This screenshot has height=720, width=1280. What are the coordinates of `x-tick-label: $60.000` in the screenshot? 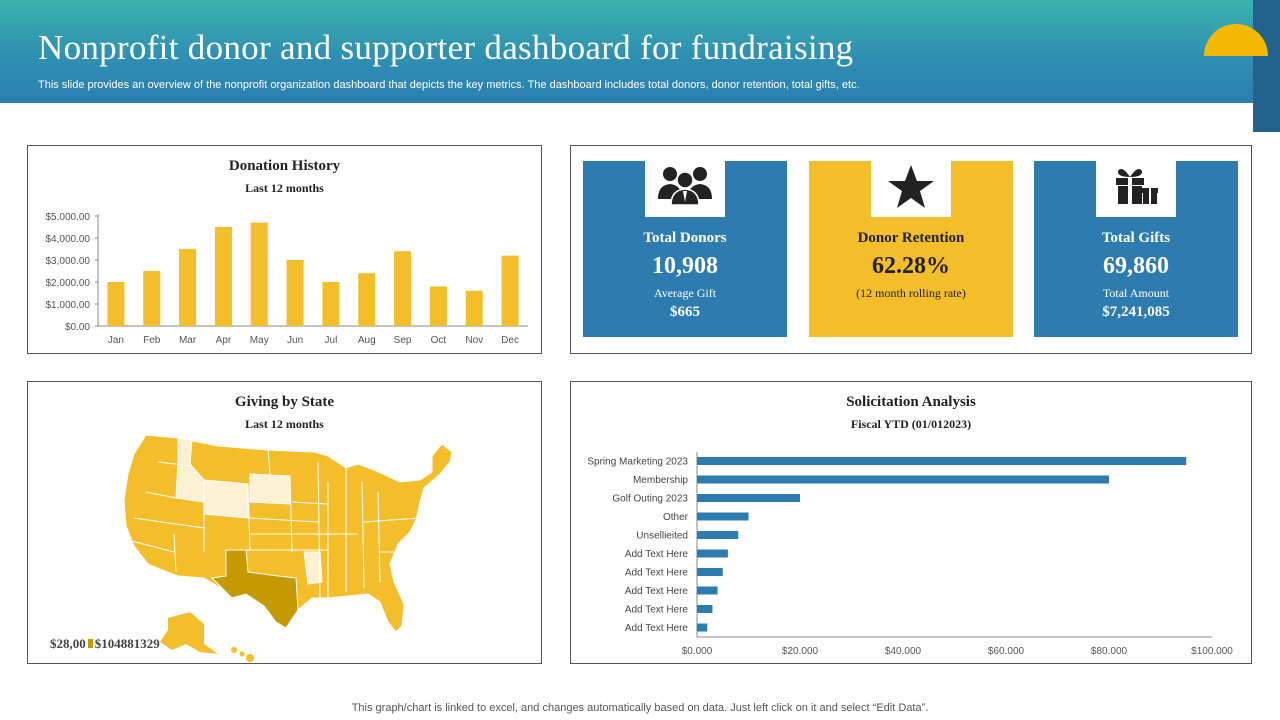 It's located at (1006, 651).